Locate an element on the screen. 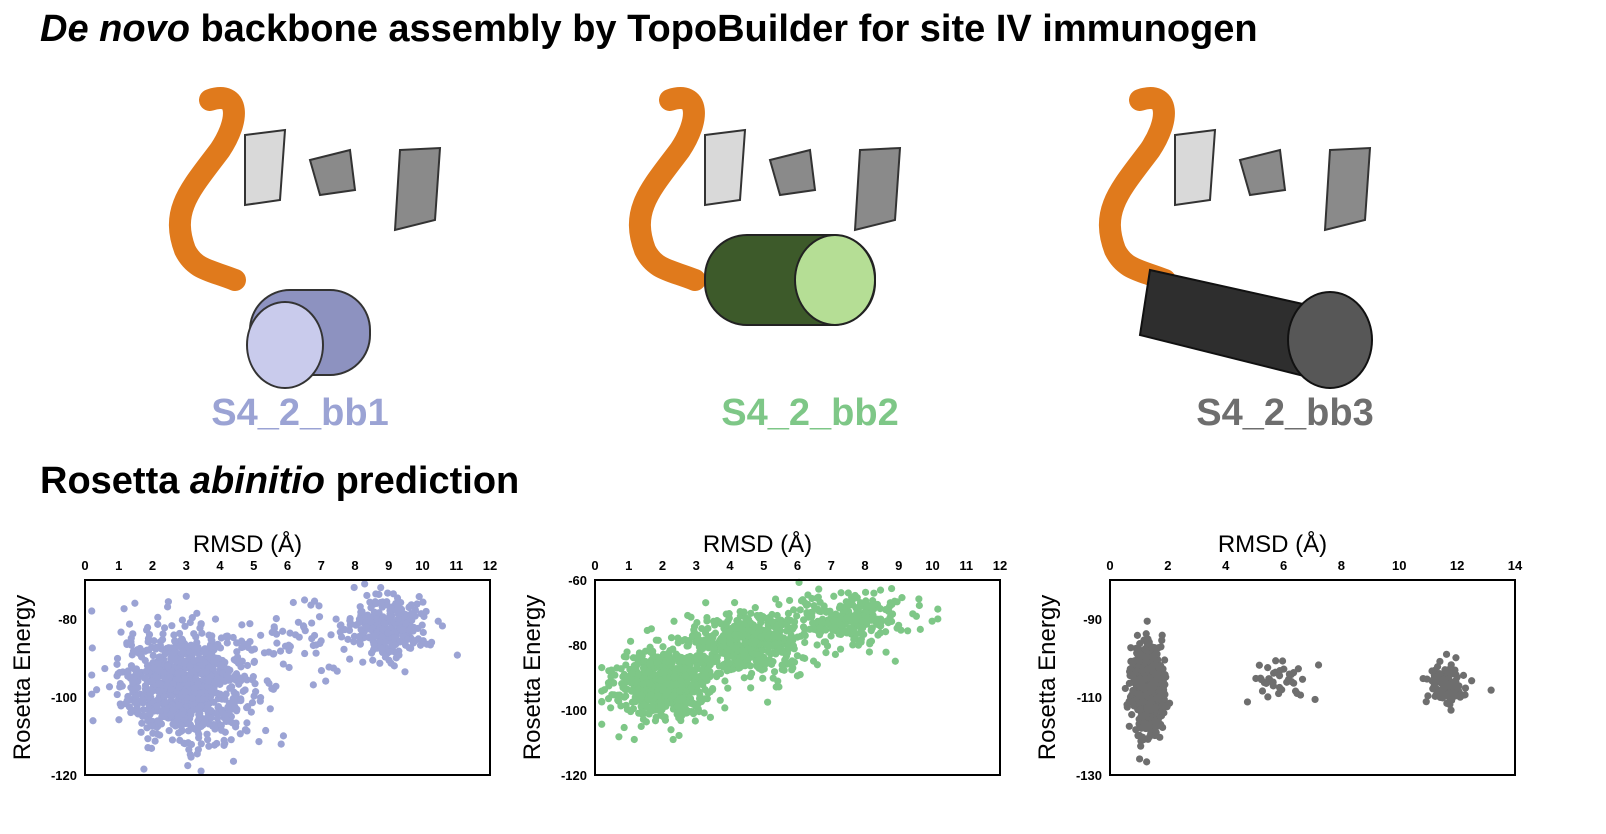 The height and width of the screenshot is (834, 1606). plot-frame is located at coordinates (287, 677).